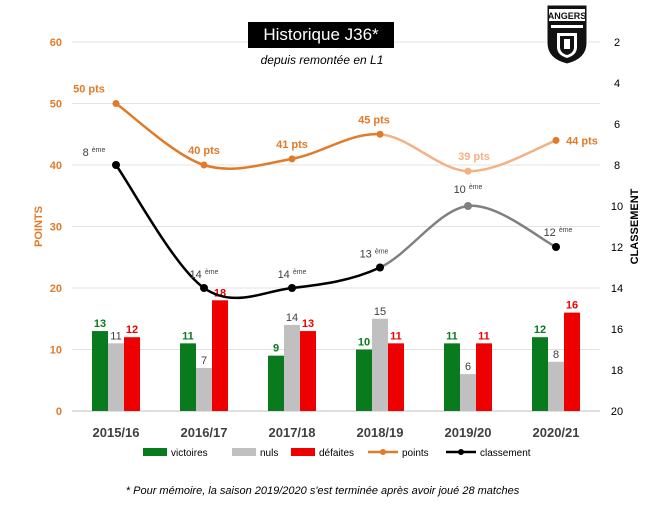 This screenshot has width=645, height=513. What do you see at coordinates (617, 84) in the screenshot?
I see `y2-tick-label: 4` at bounding box center [617, 84].